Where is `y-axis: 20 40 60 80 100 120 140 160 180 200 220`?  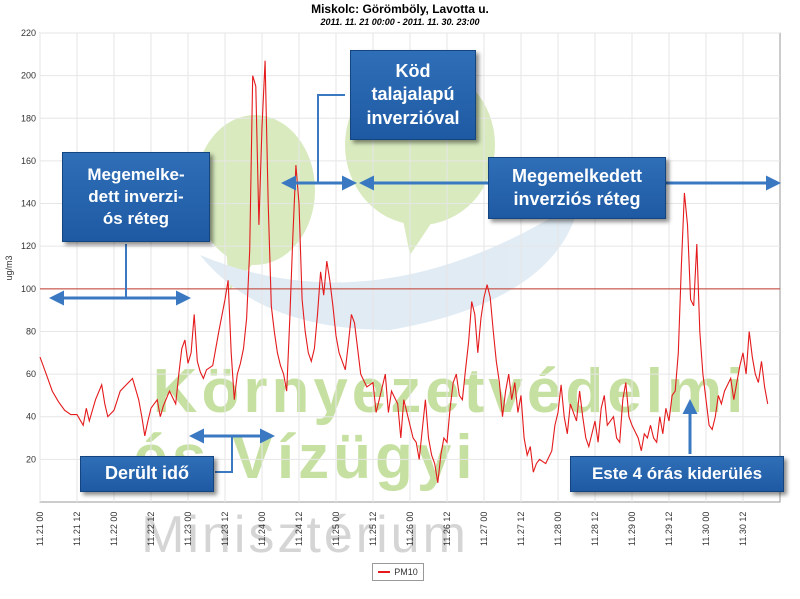 y-axis: 20 40 60 80 100 120 140 160 180 200 220 is located at coordinates (28, 246).